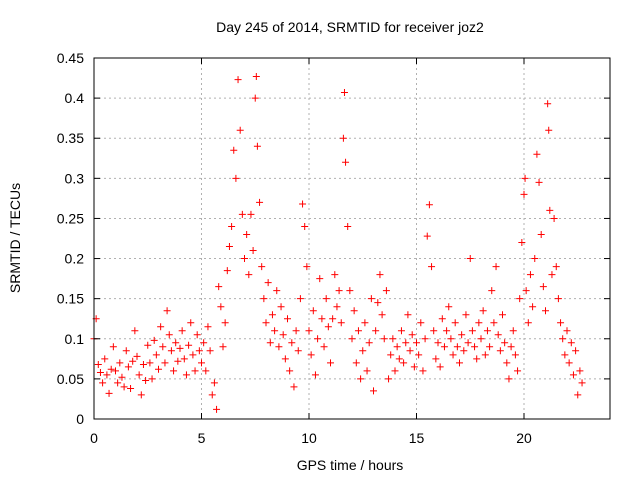  What do you see at coordinates (70, 218) in the screenshot?
I see `y-tick-label: 0.25` at bounding box center [70, 218].